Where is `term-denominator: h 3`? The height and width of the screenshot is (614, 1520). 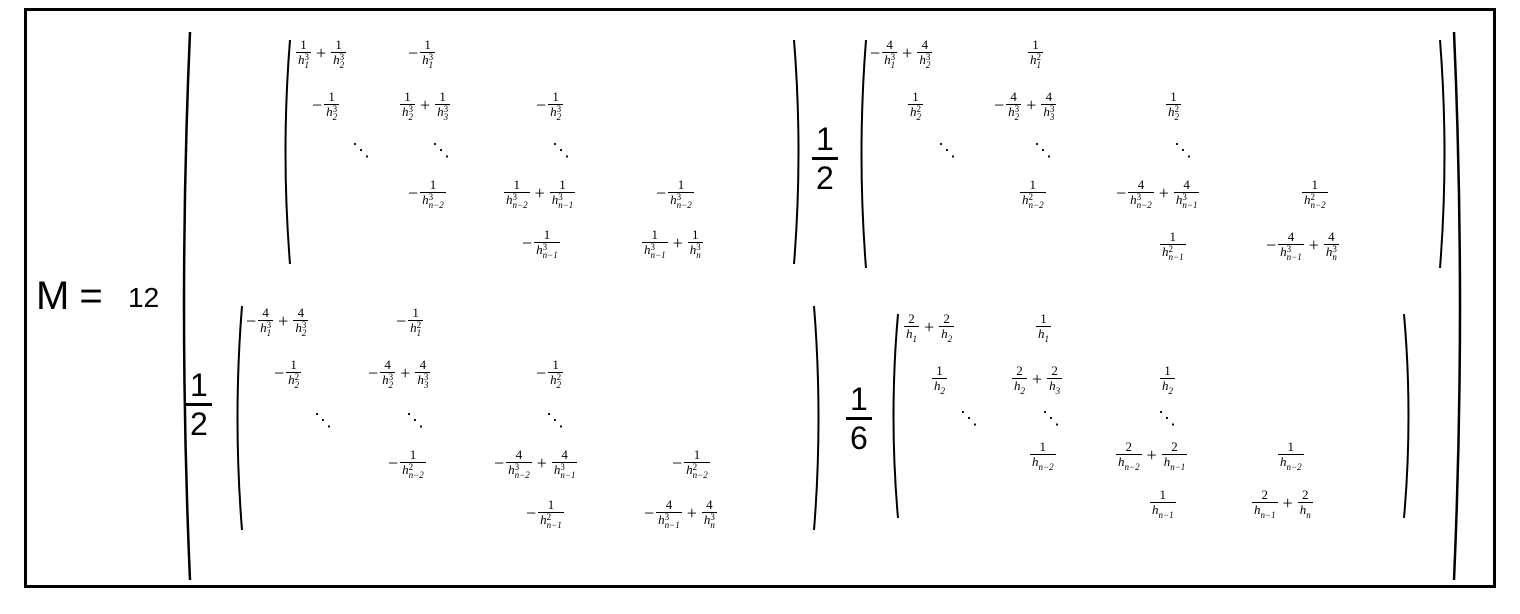
term-denominator: h 3 is located at coordinates (1055, 387).